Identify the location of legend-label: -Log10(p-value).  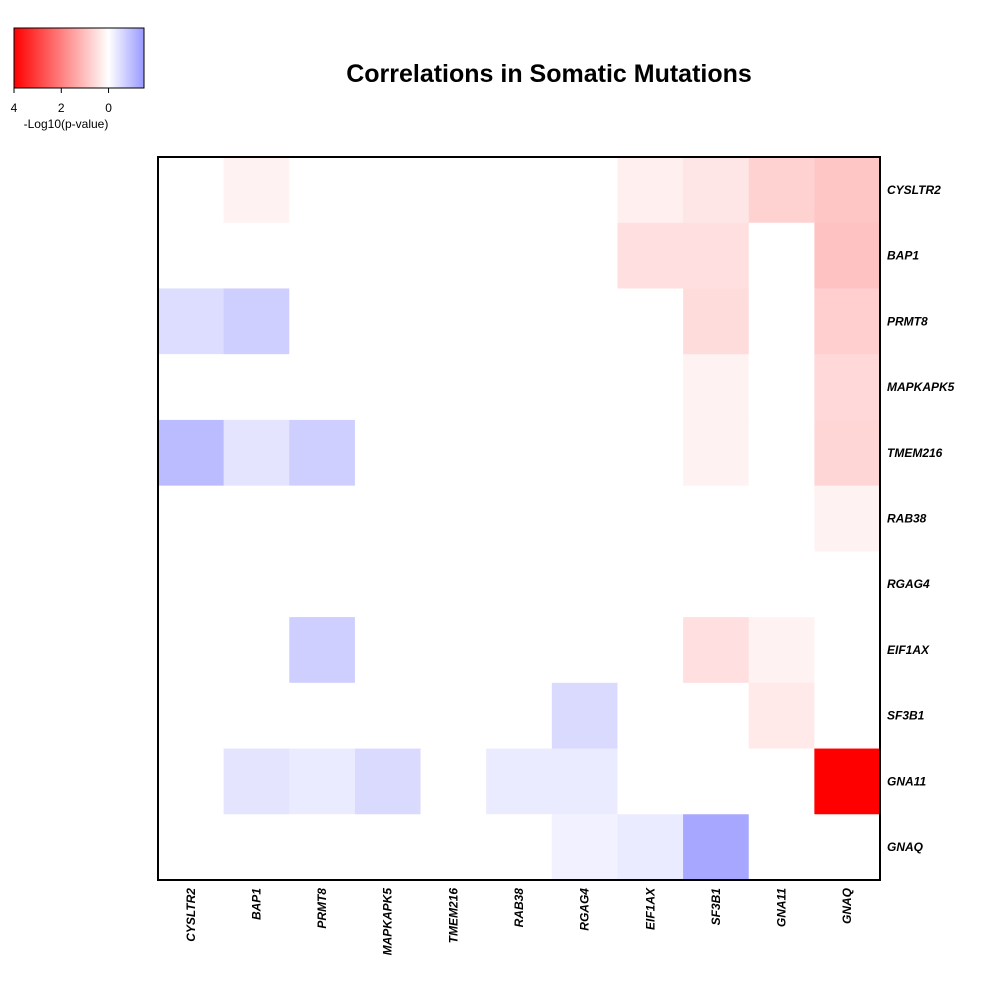
(66, 124).